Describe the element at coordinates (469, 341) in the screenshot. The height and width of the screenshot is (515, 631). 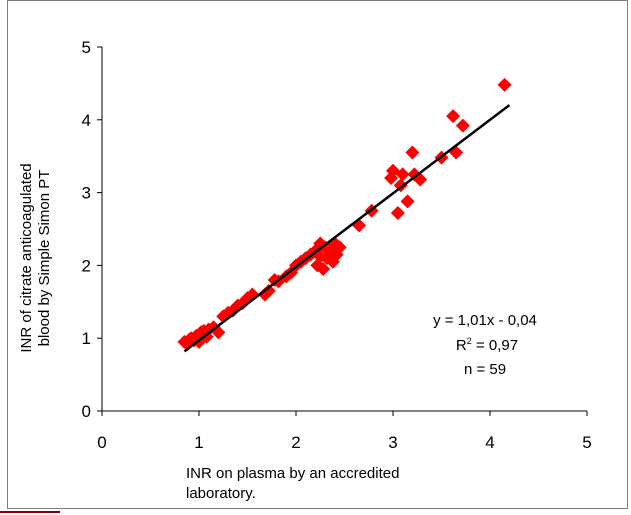
I see `r-squared-superscript: 2` at that location.